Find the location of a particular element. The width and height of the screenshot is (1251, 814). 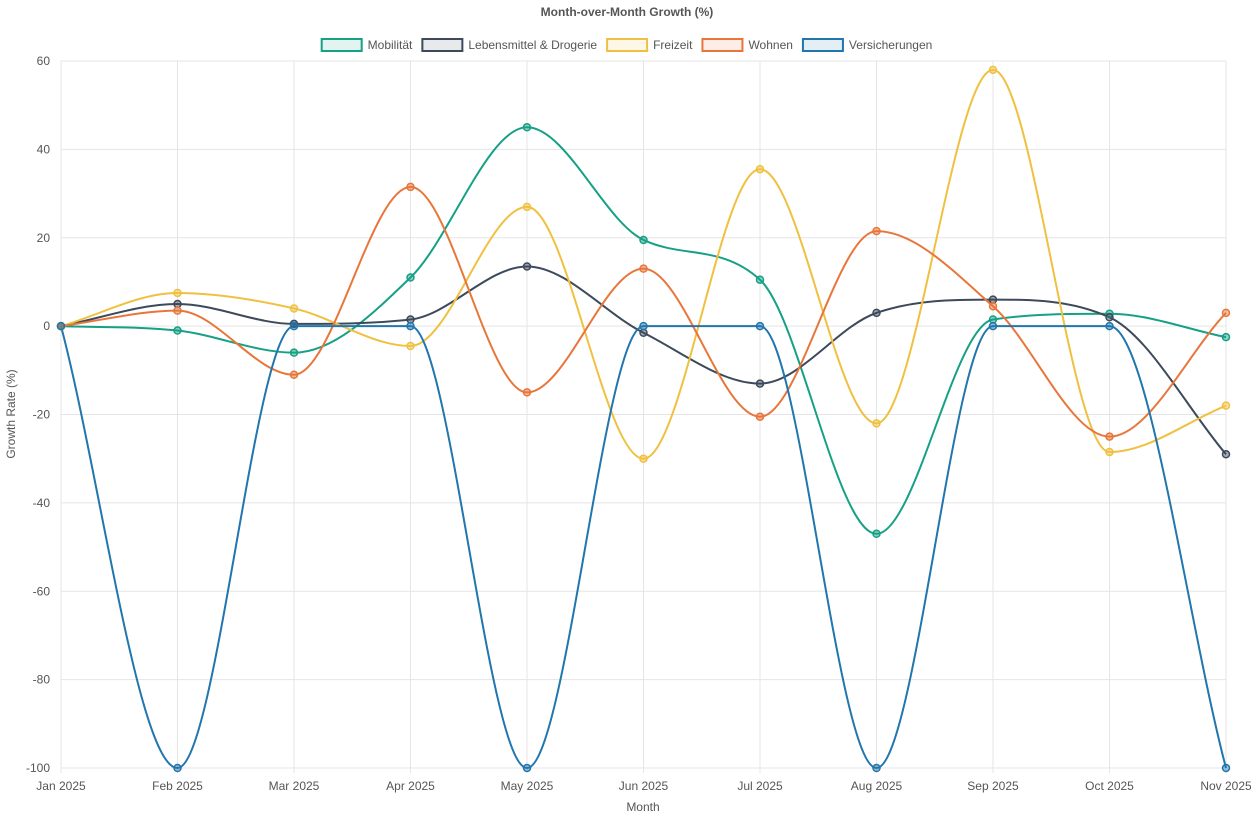

x-tick-label: Jul 2025 is located at coordinates (760, 786).